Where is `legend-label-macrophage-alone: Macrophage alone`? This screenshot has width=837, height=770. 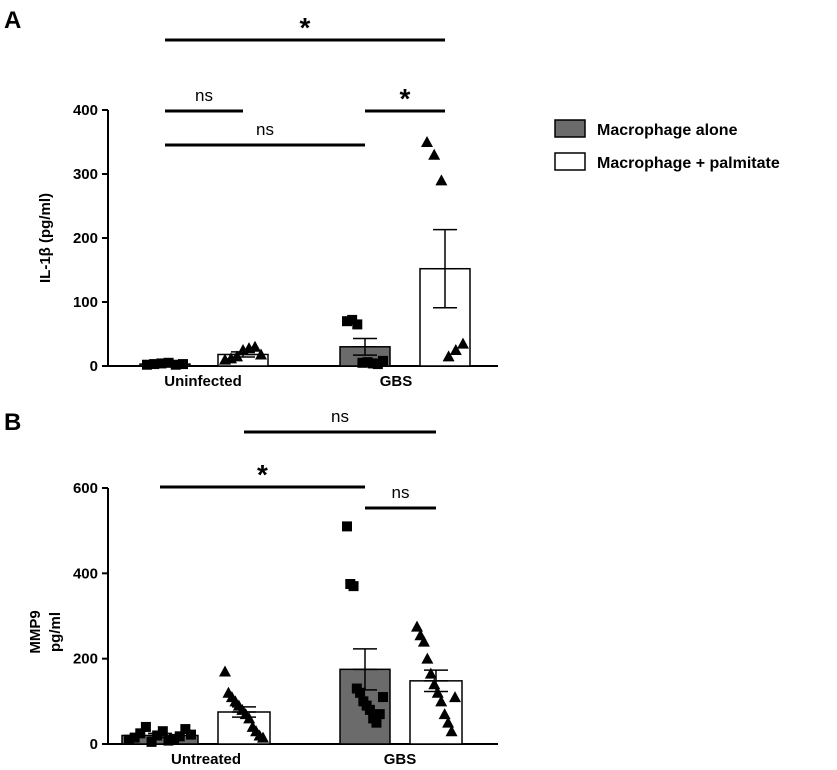 legend-label-macrophage-alone: Macrophage alone is located at coordinates (667, 130).